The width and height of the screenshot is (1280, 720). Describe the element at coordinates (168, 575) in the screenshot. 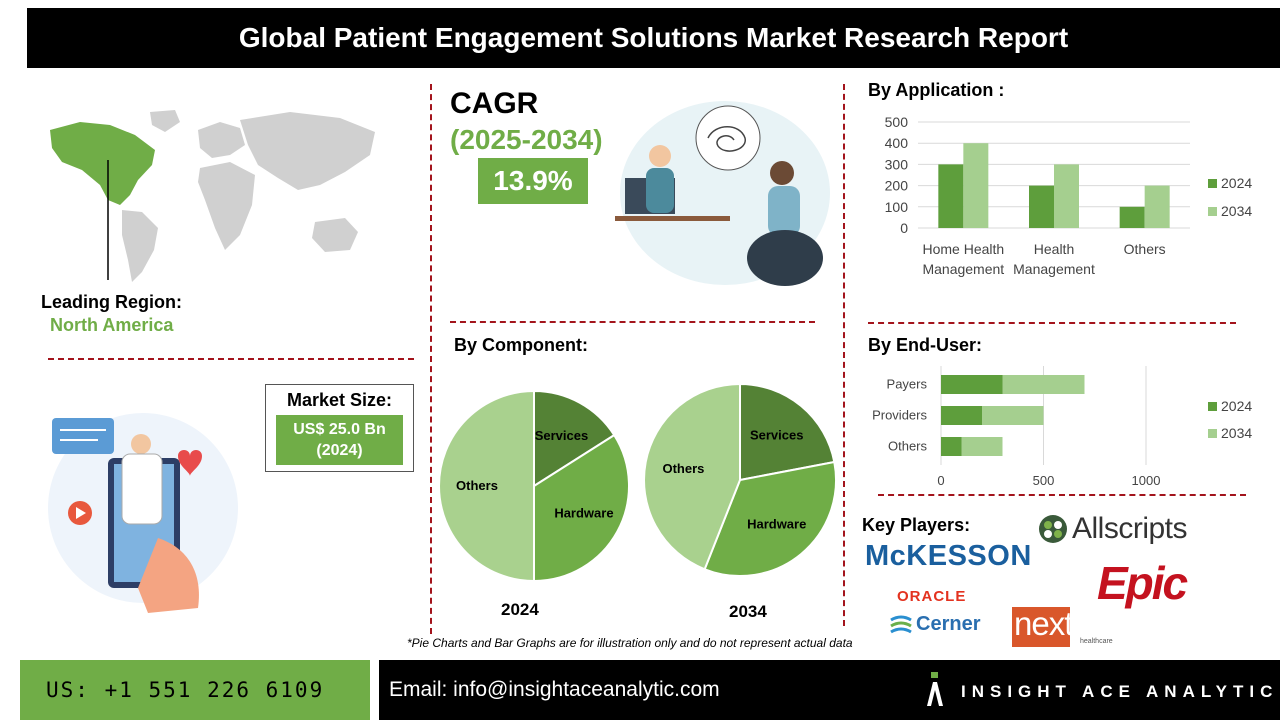

I see `hand-icon` at that location.